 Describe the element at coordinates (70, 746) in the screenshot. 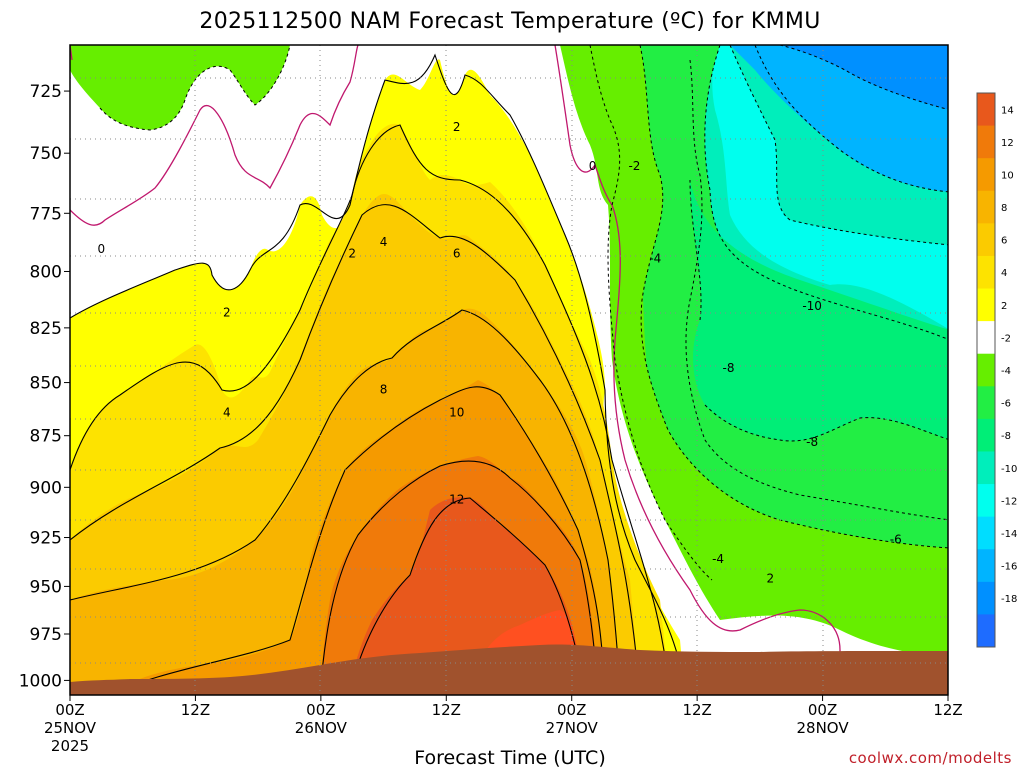

I see `x-tick-label: 2025` at that location.